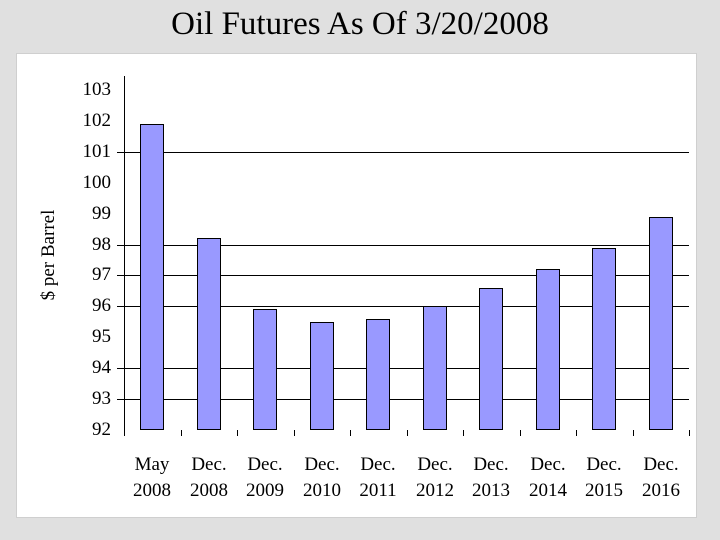 The height and width of the screenshot is (540, 720). Describe the element at coordinates (97, 151) in the screenshot. I see `y-tick-label: 101` at that location.